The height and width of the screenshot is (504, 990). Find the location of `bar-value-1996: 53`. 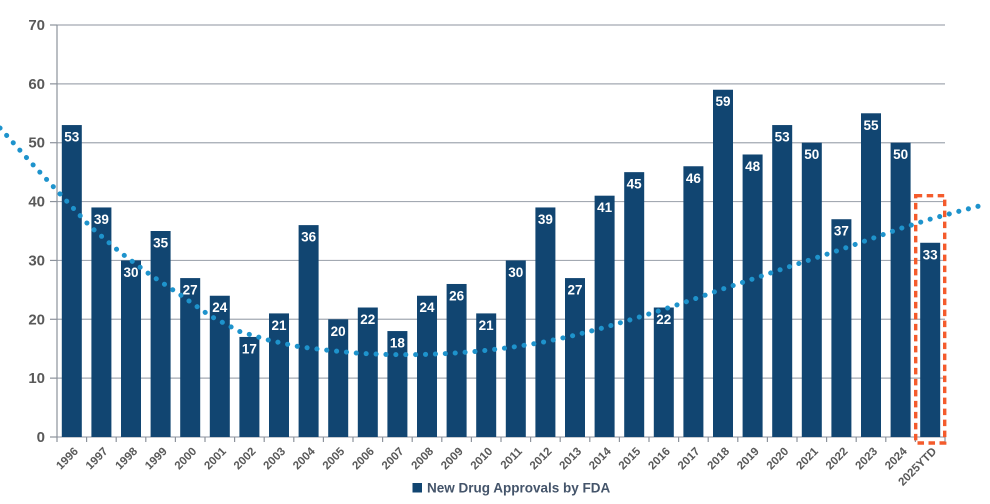

bar-value-1996: 53 is located at coordinates (72, 137).